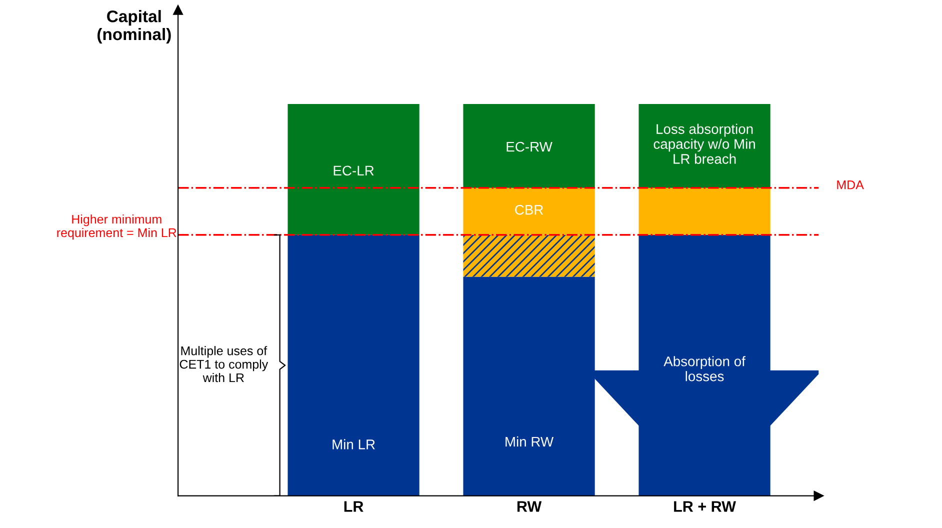 This screenshot has height=528, width=942. Describe the element at coordinates (134, 27) in the screenshot. I see `y-axis-title: Capital (nominal)` at that location.